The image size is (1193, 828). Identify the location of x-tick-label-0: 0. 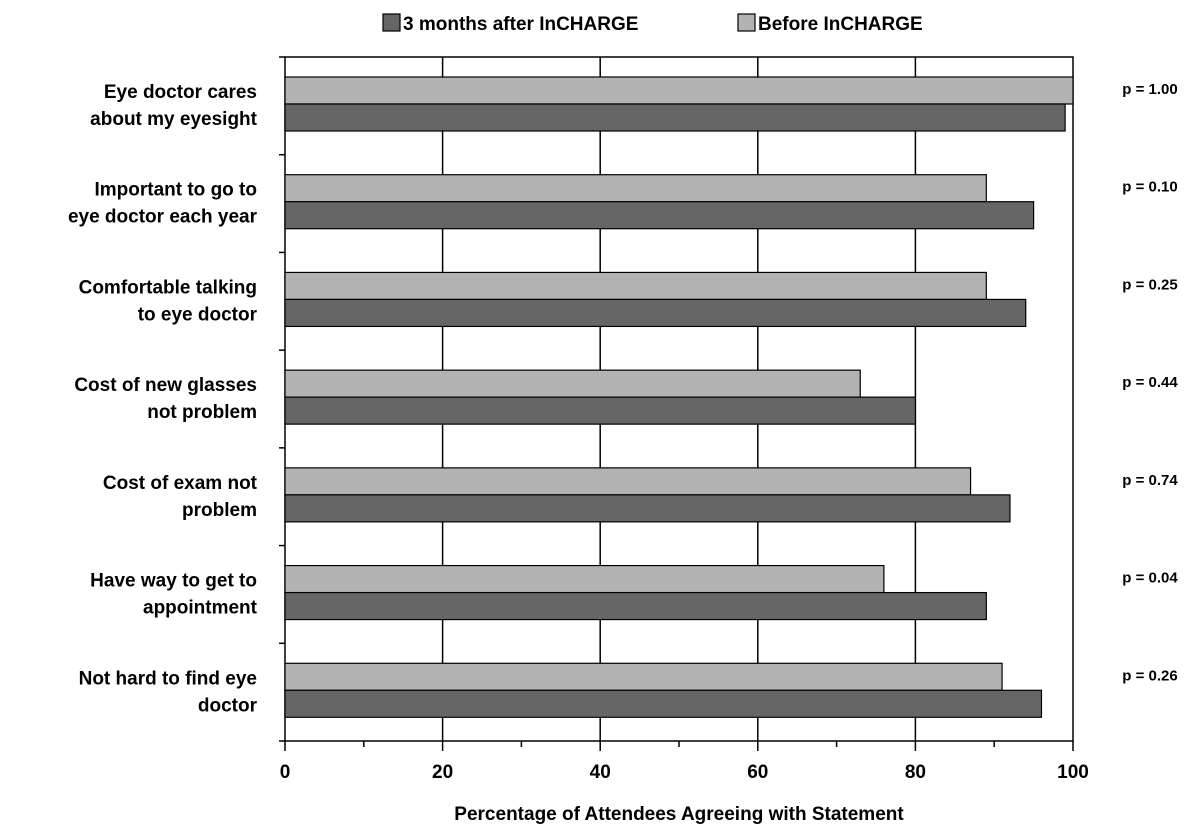
(285, 772).